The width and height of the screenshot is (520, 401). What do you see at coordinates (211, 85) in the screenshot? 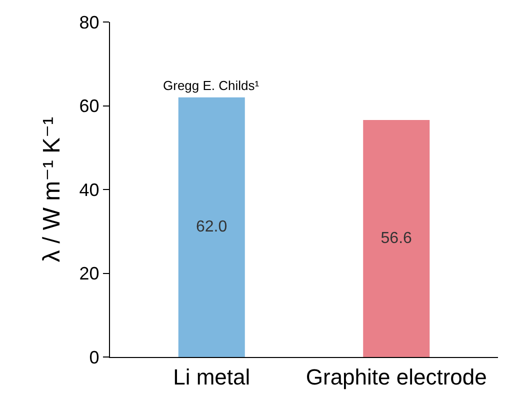
I see `annotation: Gregg E. Childs¹` at bounding box center [211, 85].